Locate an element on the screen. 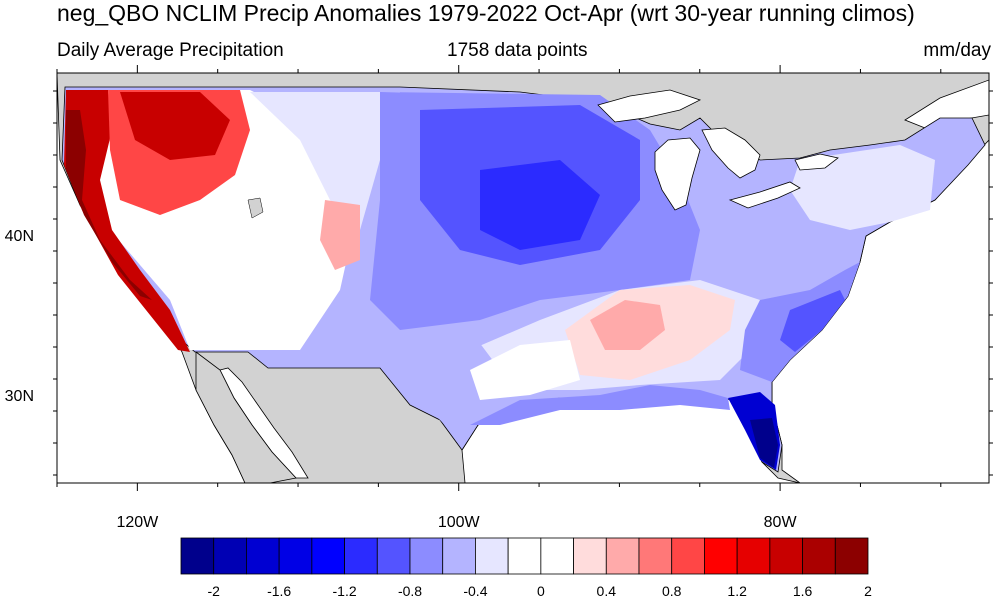  lake-superior is located at coordinates (649, 106).